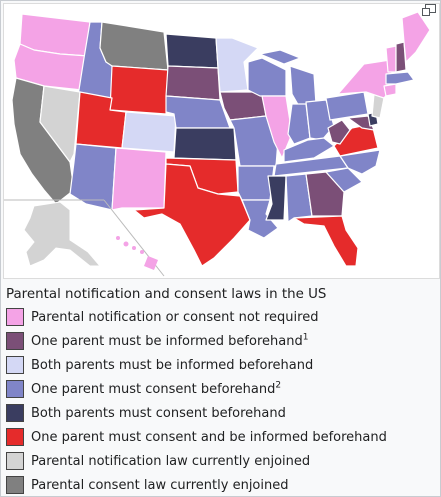  I want to click on legend-label: One parent must be informed beforehand1, so click(170, 340).